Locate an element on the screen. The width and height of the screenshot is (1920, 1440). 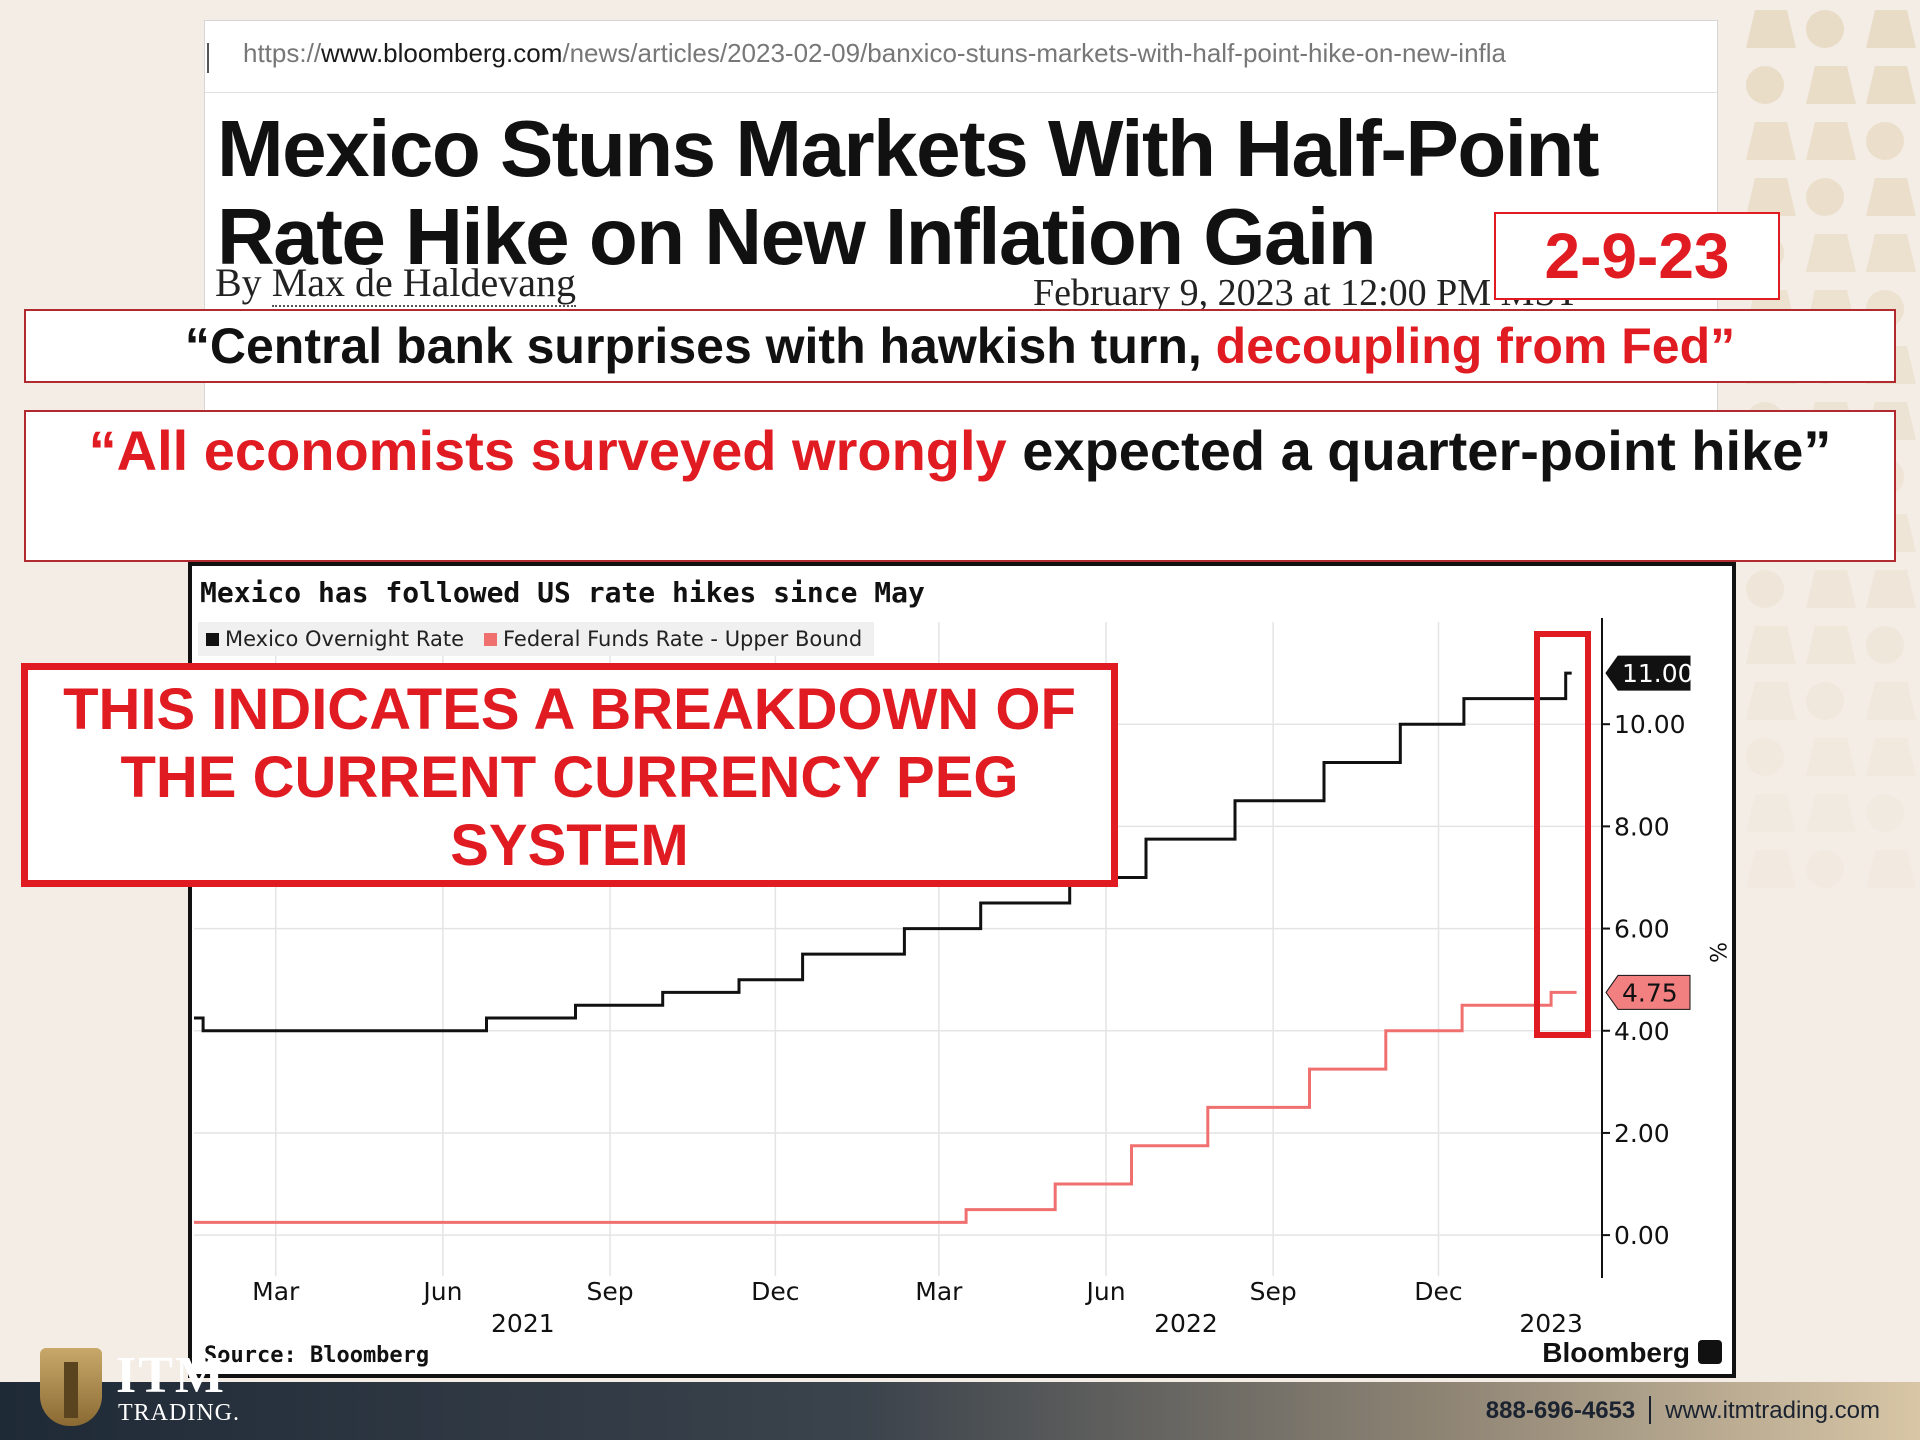
quote2-part1: “All economists surveyed wrongly is located at coordinates (547, 450).